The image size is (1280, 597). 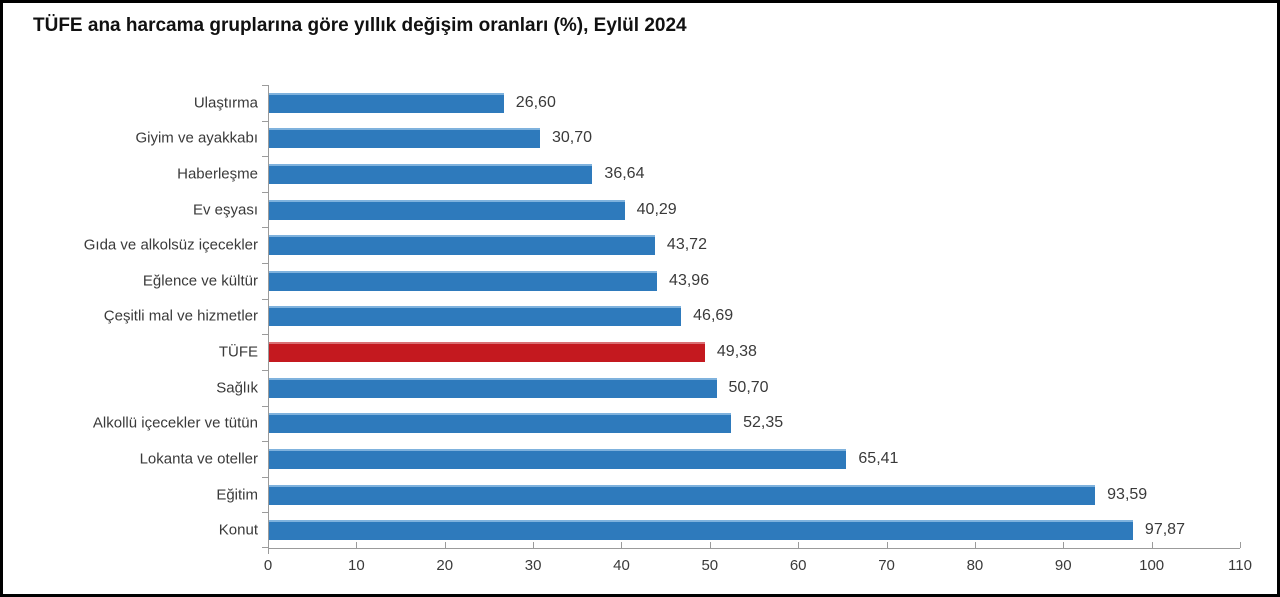 I want to click on x-axis-tick-label: 60, so click(x=798, y=565).